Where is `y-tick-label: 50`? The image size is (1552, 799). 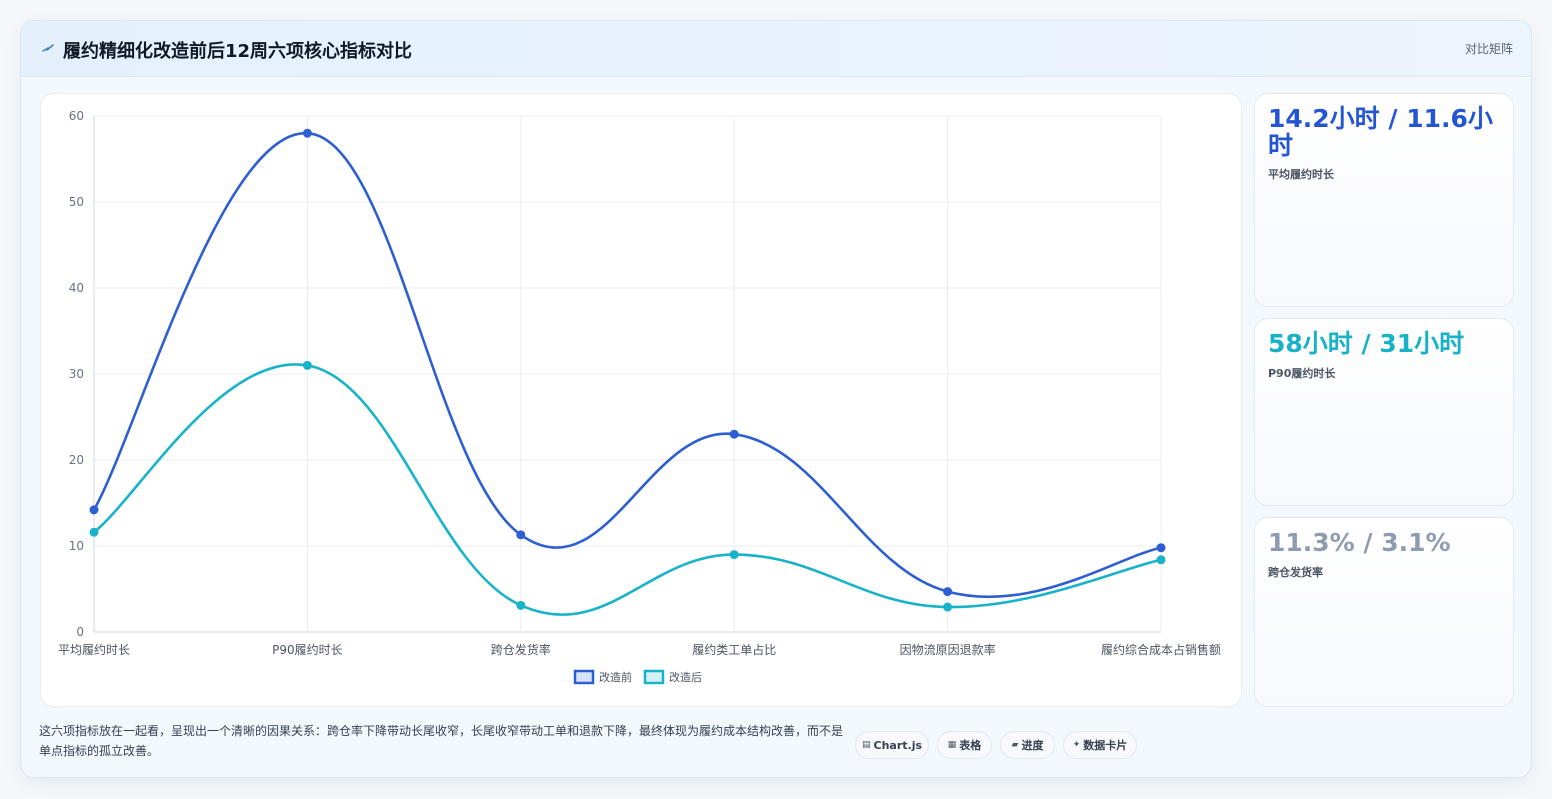 y-tick-label: 50 is located at coordinates (76, 202).